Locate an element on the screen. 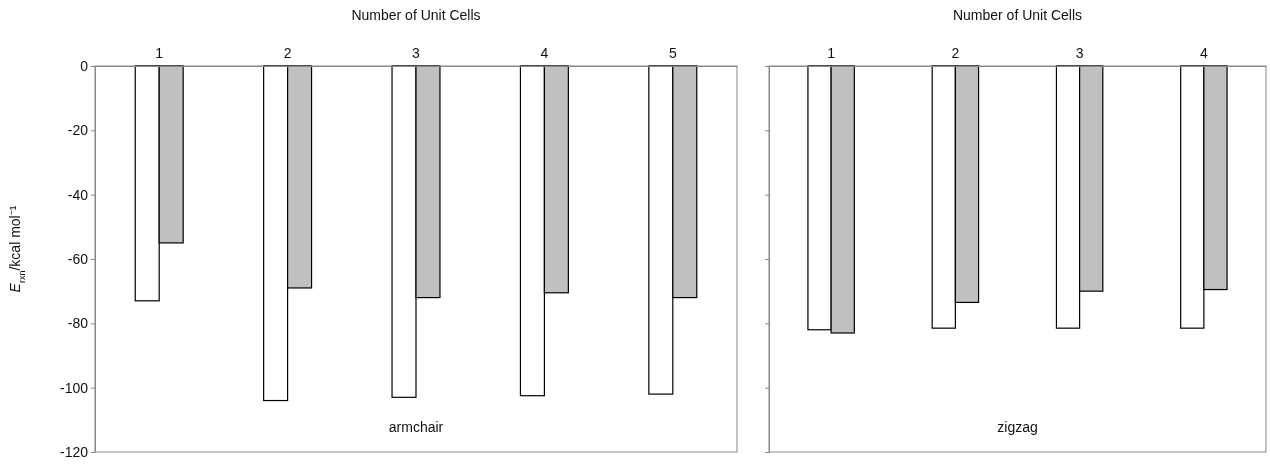 The width and height of the screenshot is (1270, 470). y-tick-label: -60 is located at coordinates (78, 258).